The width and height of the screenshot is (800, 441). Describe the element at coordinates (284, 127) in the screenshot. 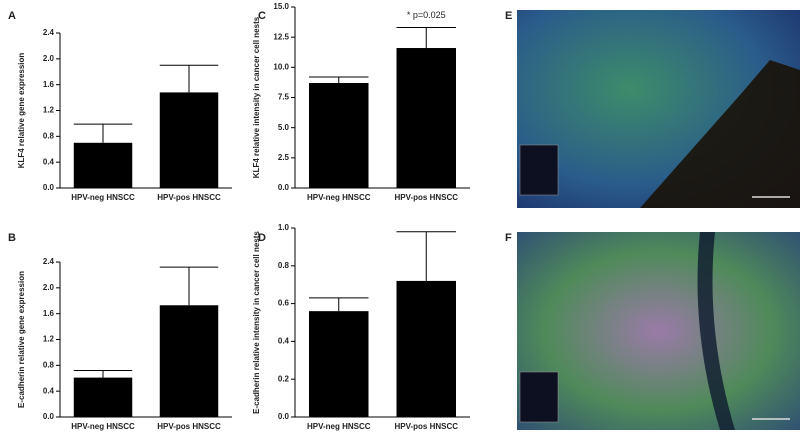

I see `y-tick-label: 5.0` at that location.